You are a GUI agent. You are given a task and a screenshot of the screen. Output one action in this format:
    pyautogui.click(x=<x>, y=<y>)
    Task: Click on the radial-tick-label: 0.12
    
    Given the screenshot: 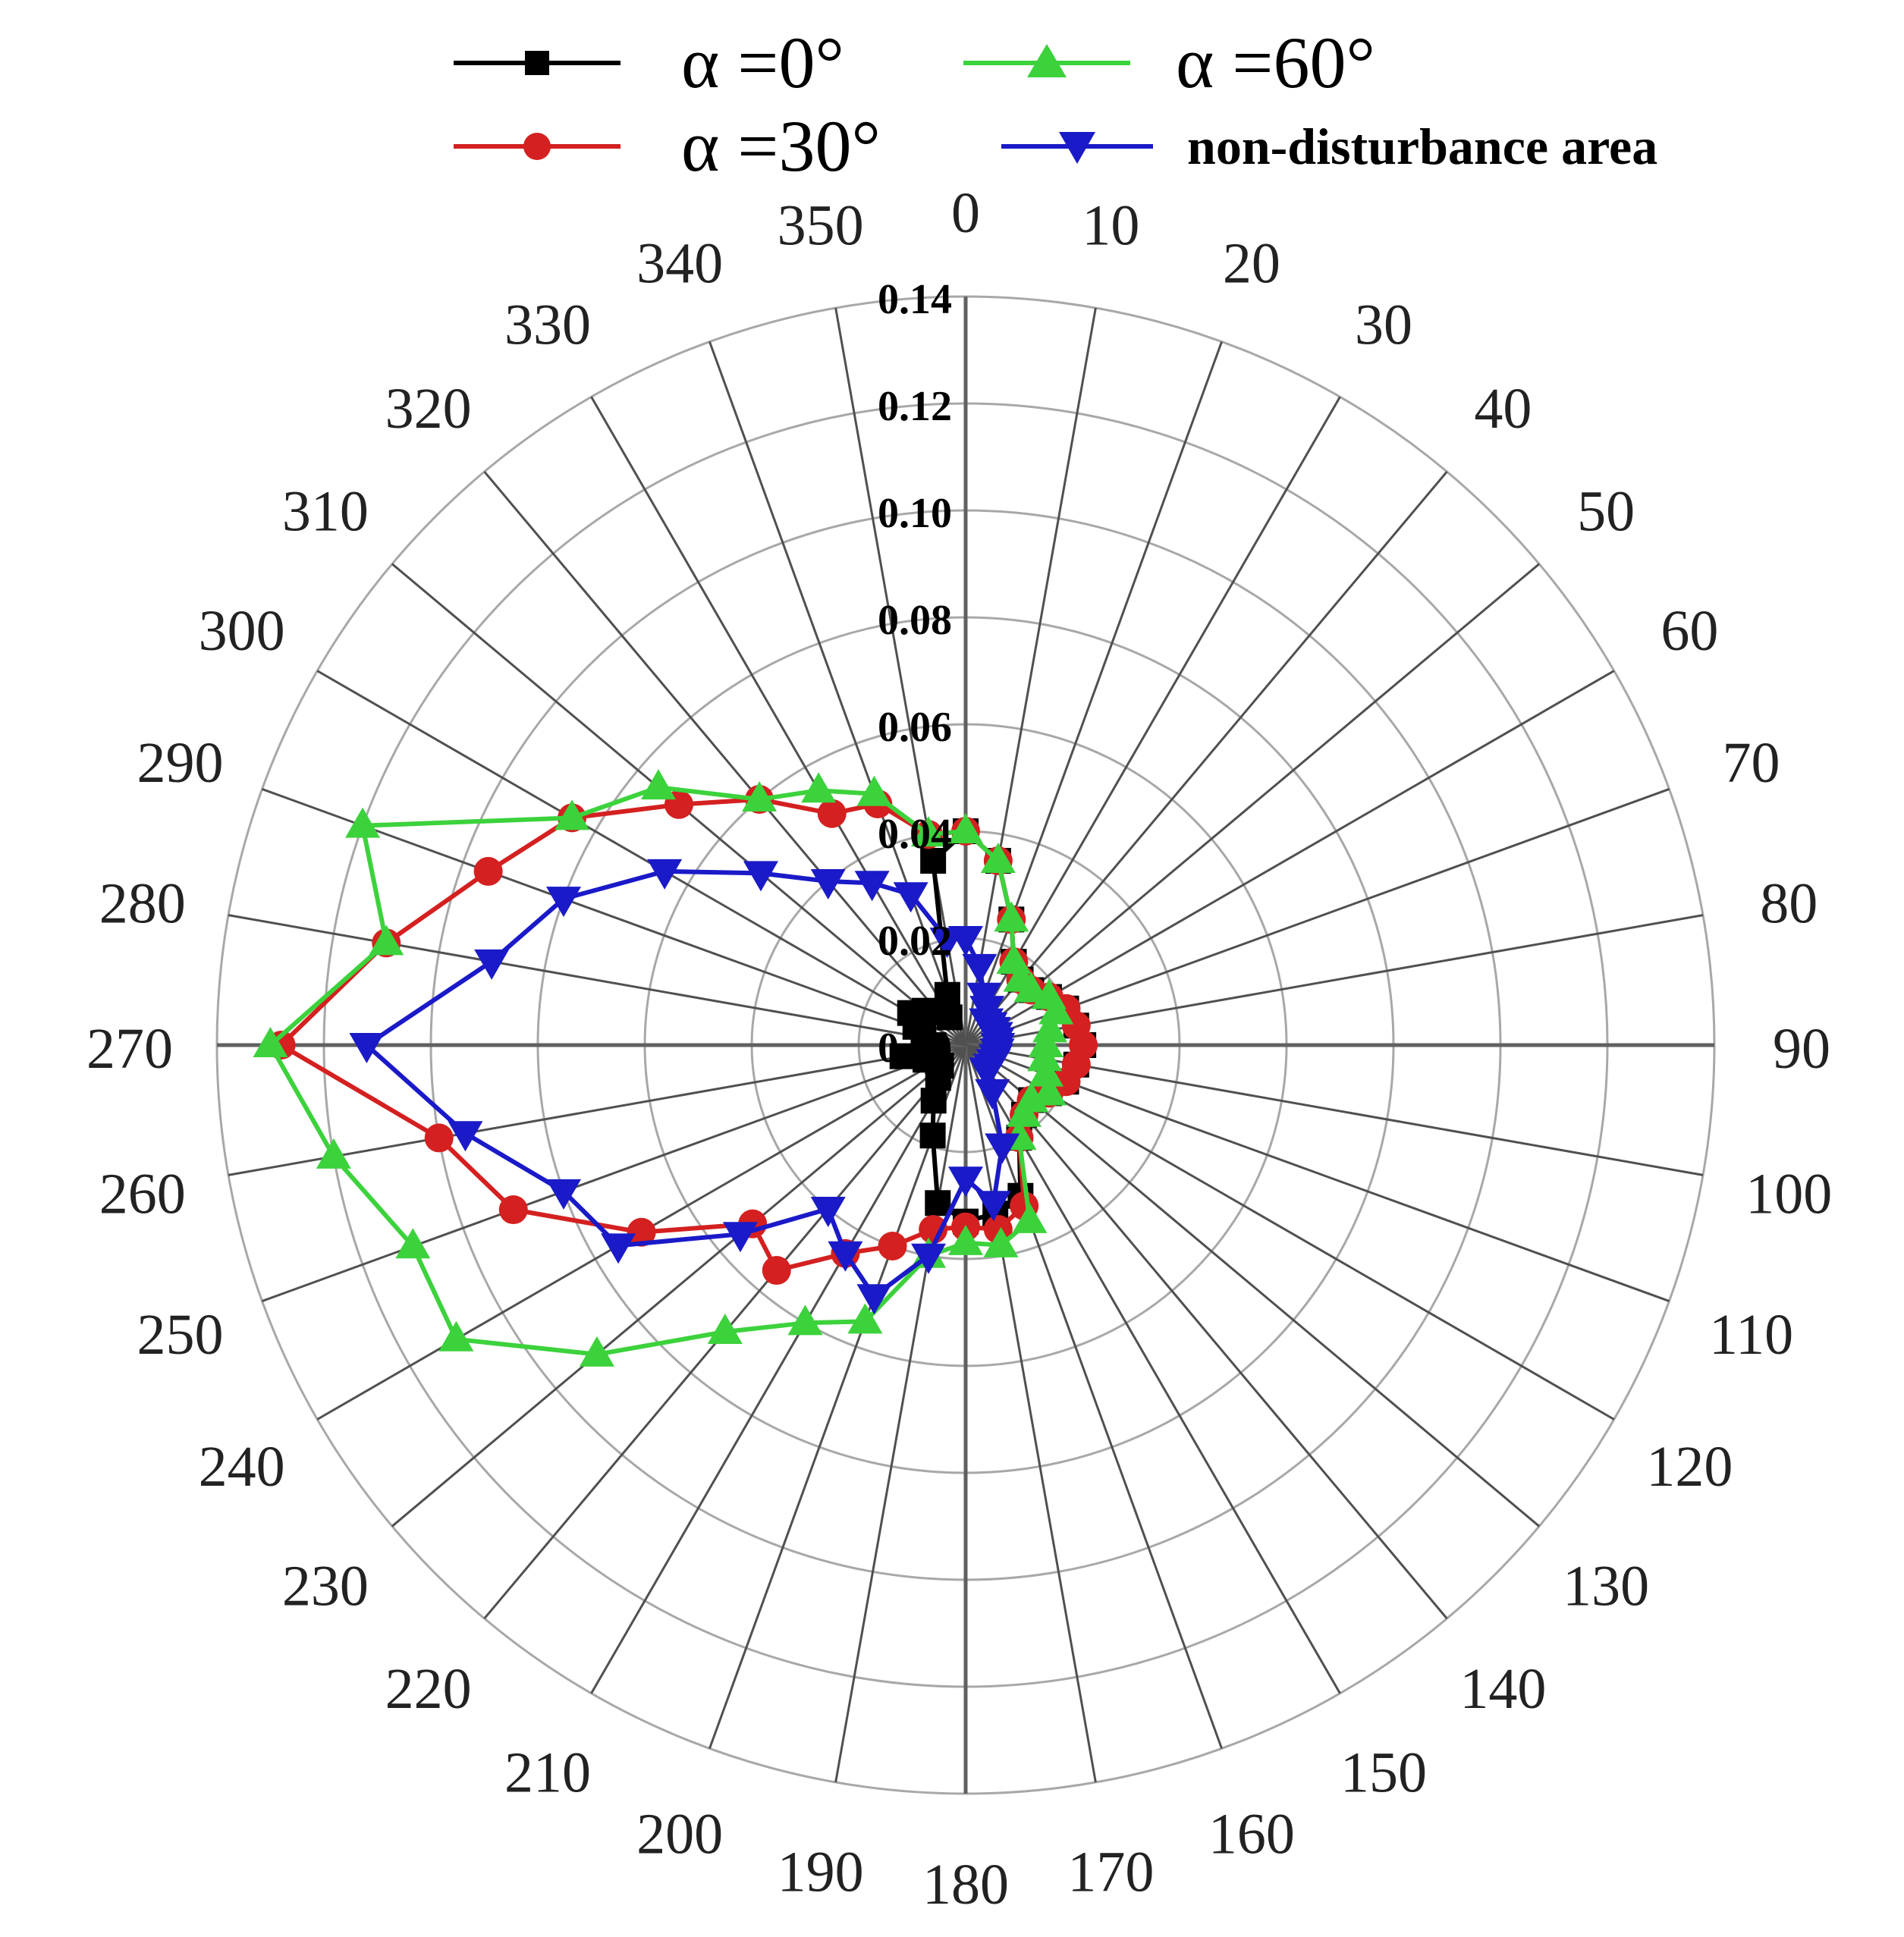 What is the action you would take?
    pyautogui.click(x=915, y=407)
    